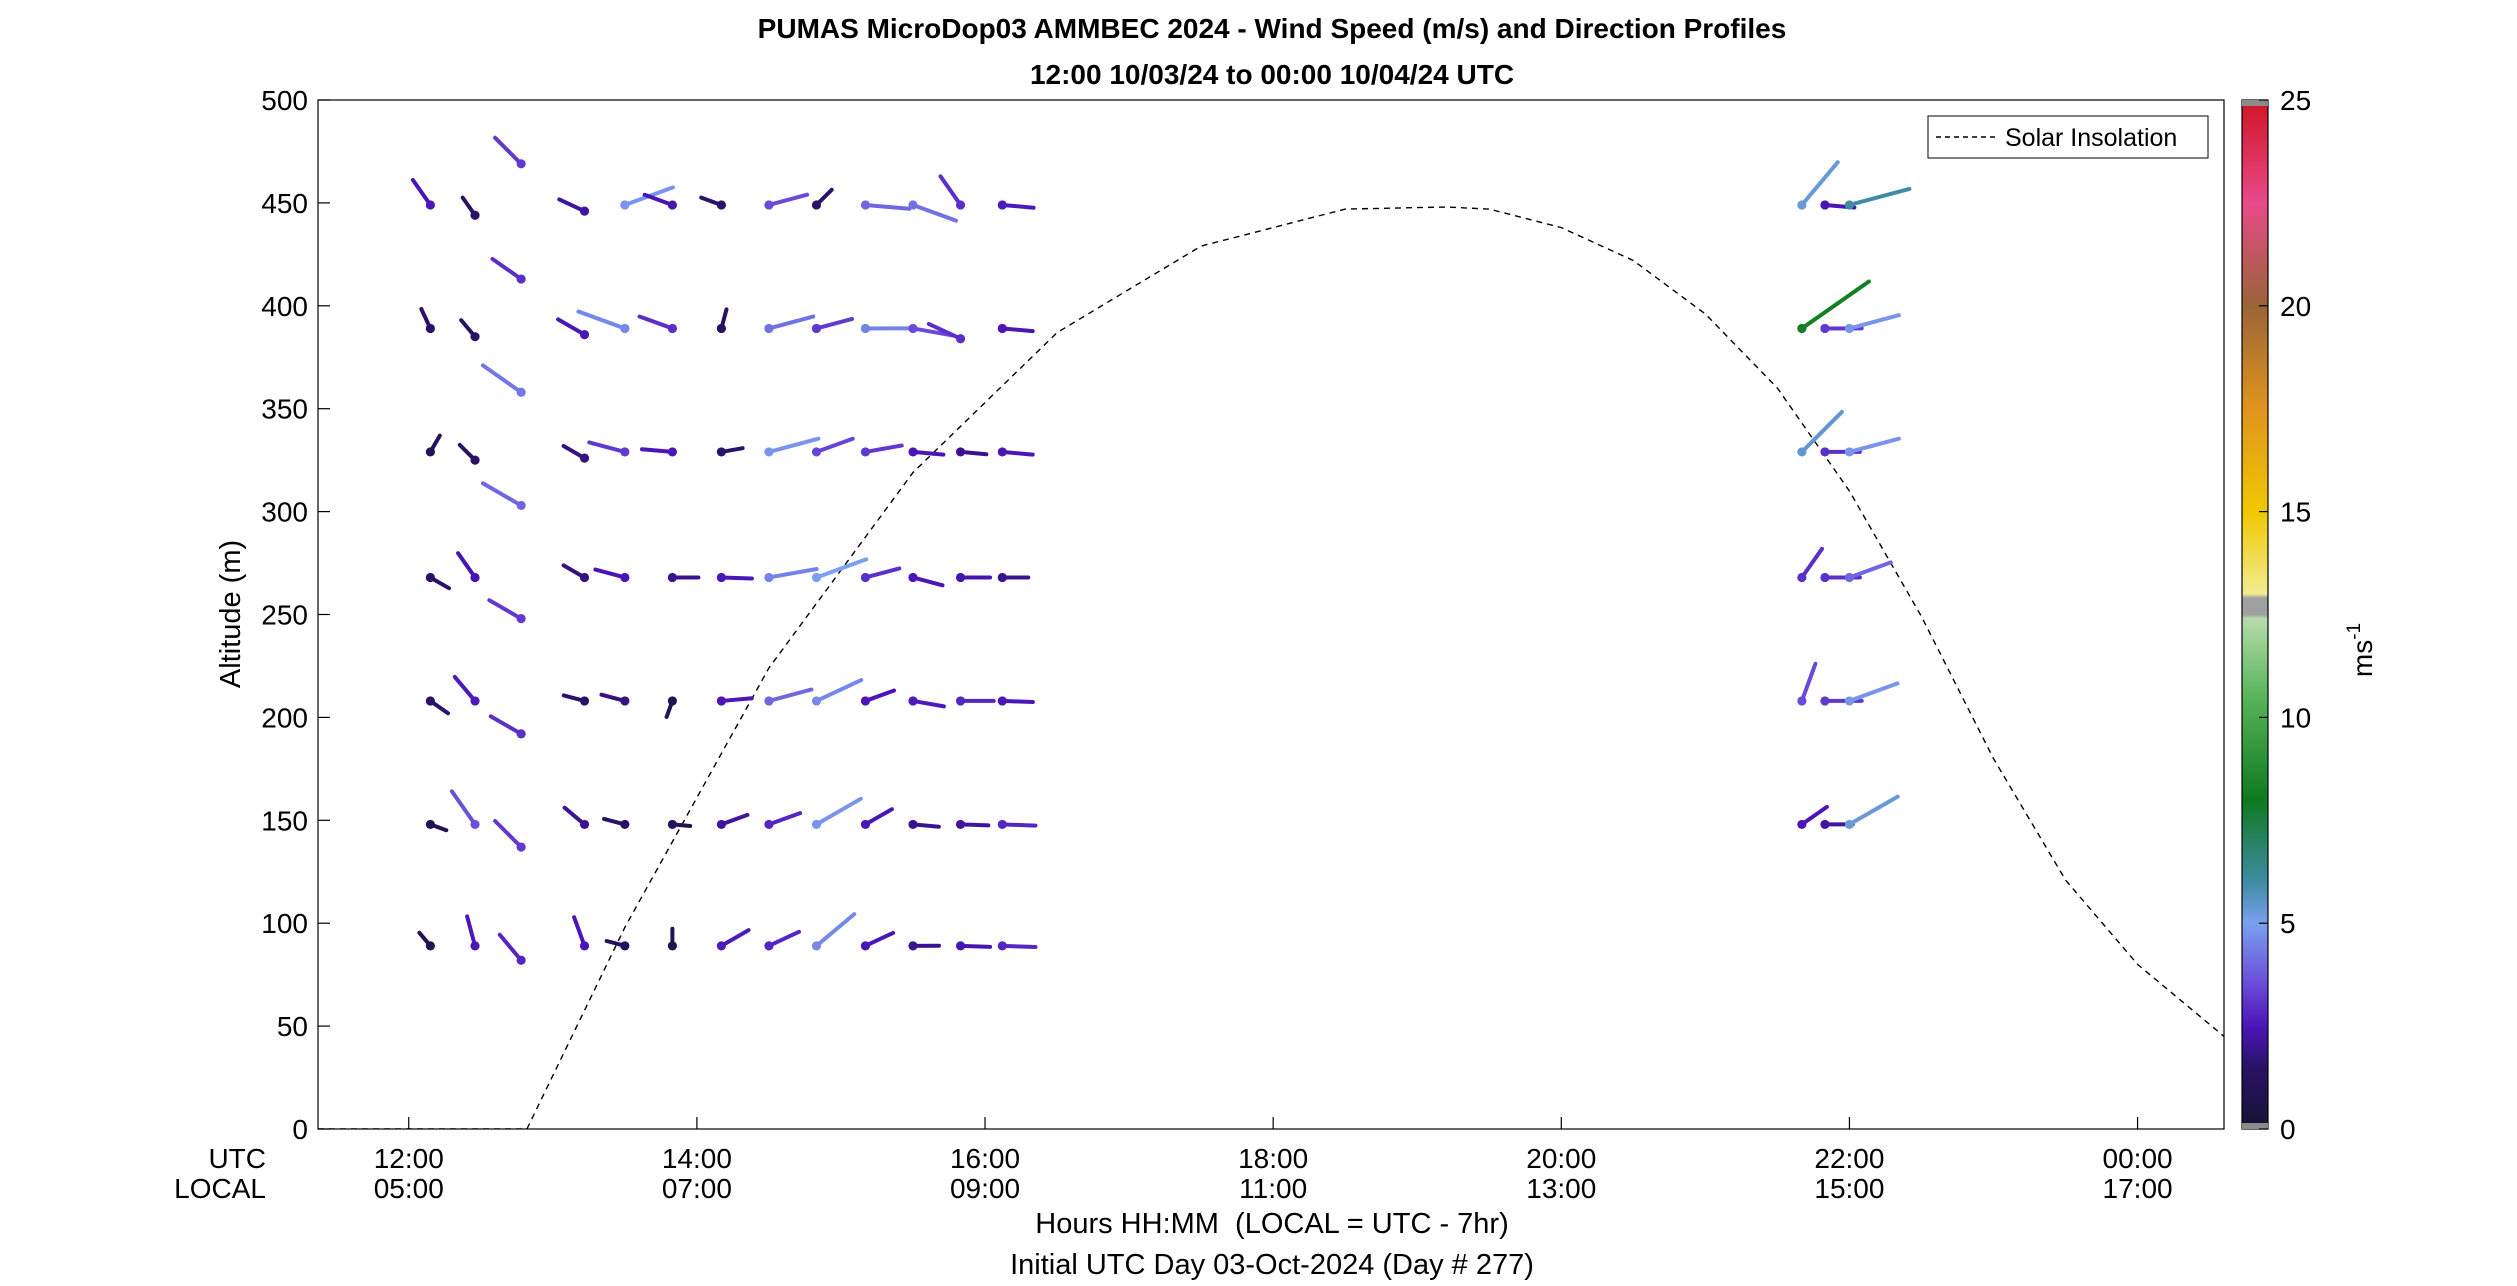 The image size is (2517, 1286). Describe the element at coordinates (284, 409) in the screenshot. I see `y-tick-label: 350` at that location.